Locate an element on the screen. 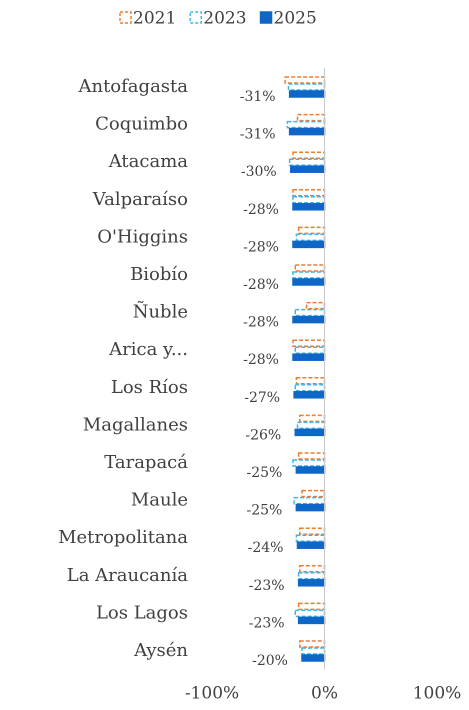 The width and height of the screenshot is (469, 710). category-label: Antofagasta is located at coordinates (132, 86).